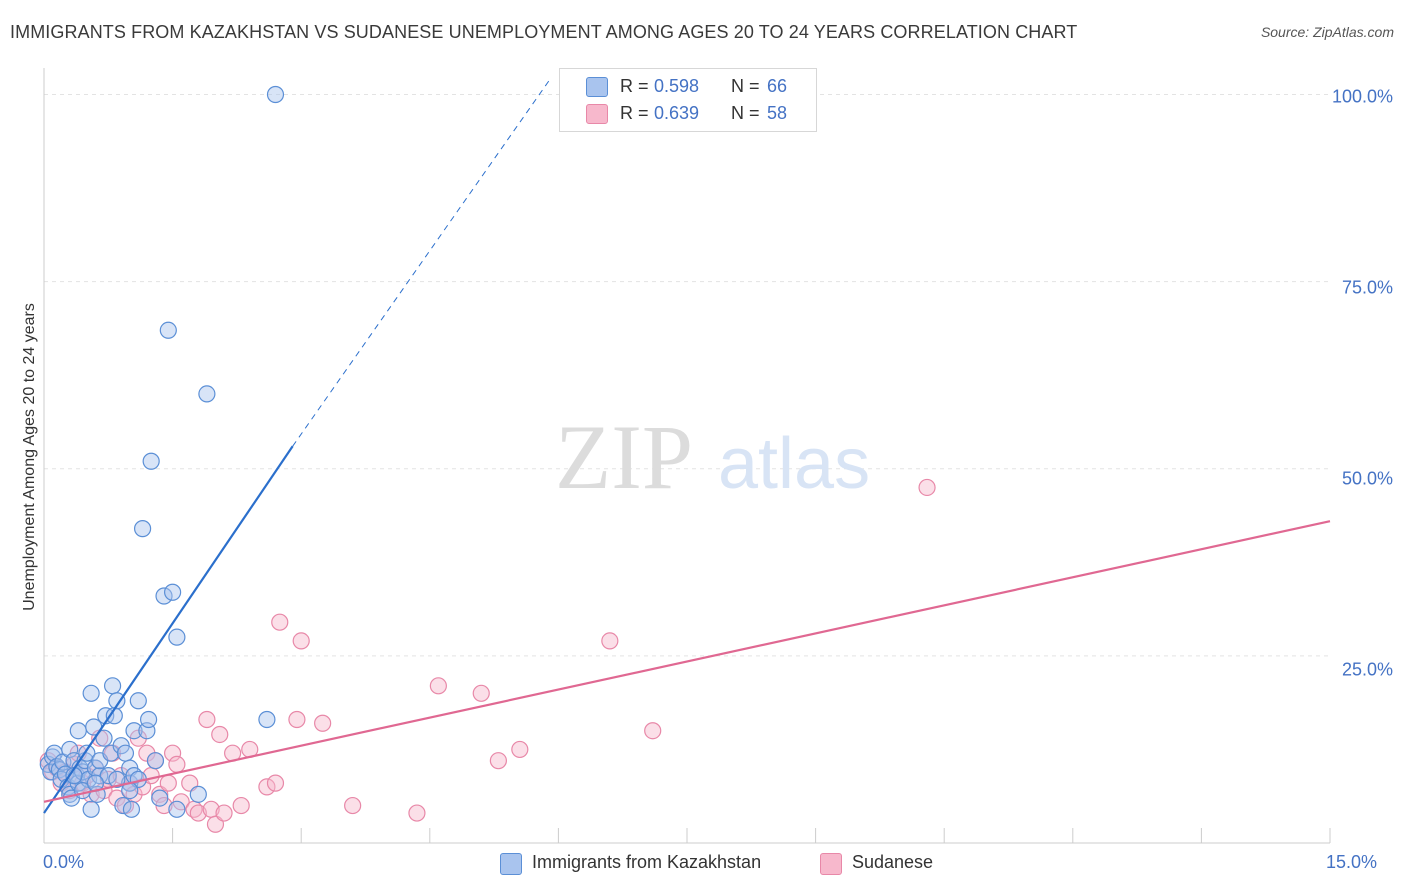 The height and width of the screenshot is (892, 1406). What do you see at coordinates (1367, 669) in the screenshot?
I see `y-tick-25: 25.0%` at bounding box center [1367, 669].